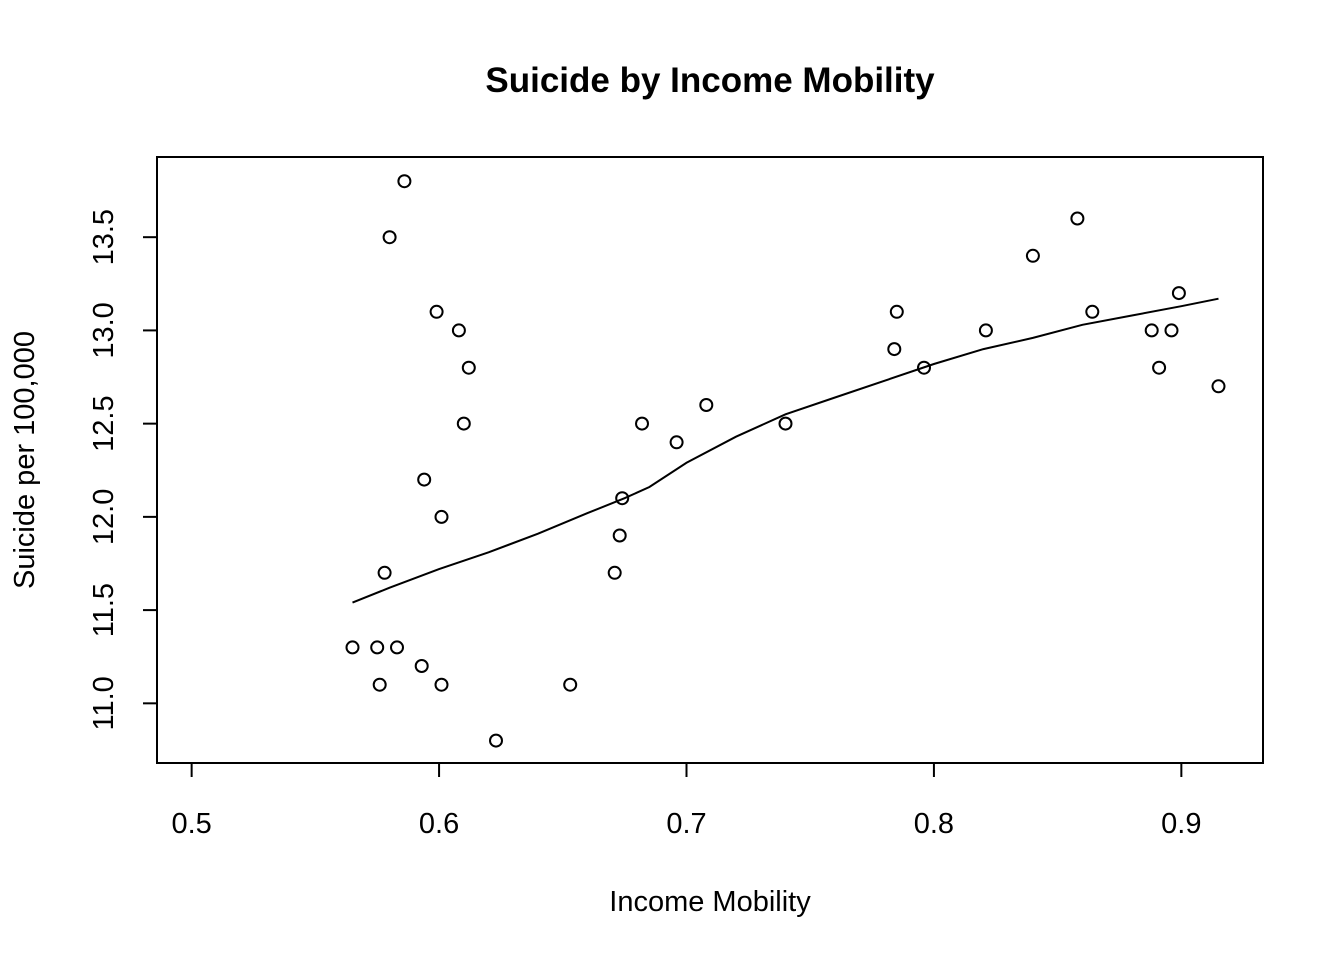 The image size is (1344, 960). Describe the element at coordinates (934, 824) in the screenshot. I see `x-tick-label: 0.8` at that location.